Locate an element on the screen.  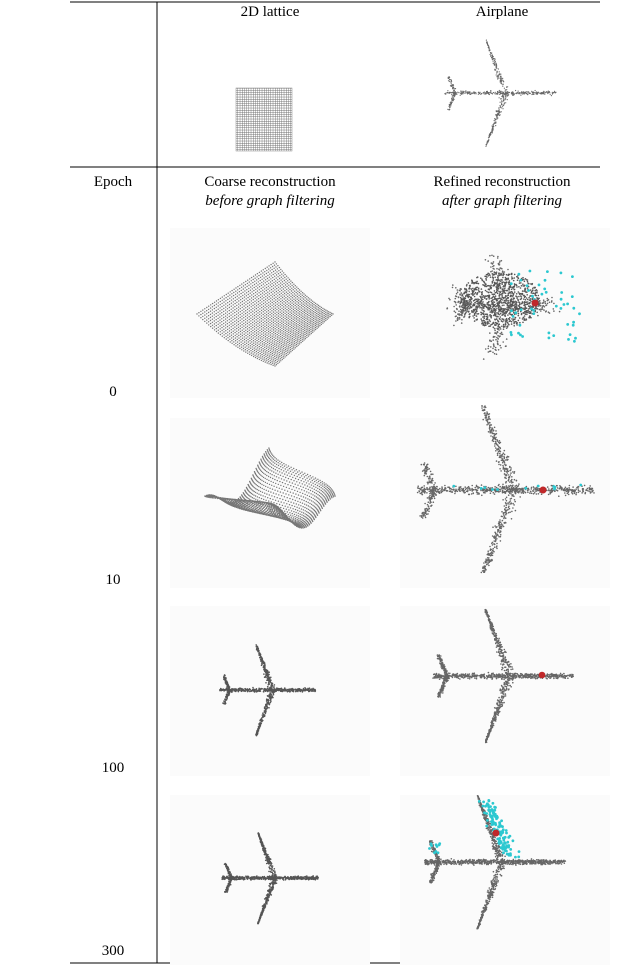
refined-title: Refined reconstruction is located at coordinates (502, 182).